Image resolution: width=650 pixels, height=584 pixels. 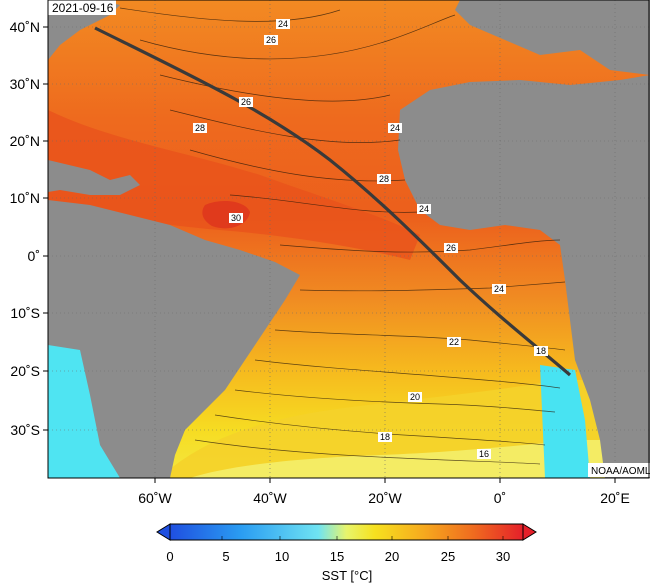 What do you see at coordinates (25, 27) in the screenshot?
I see `lat-label: 40˚N` at bounding box center [25, 27].